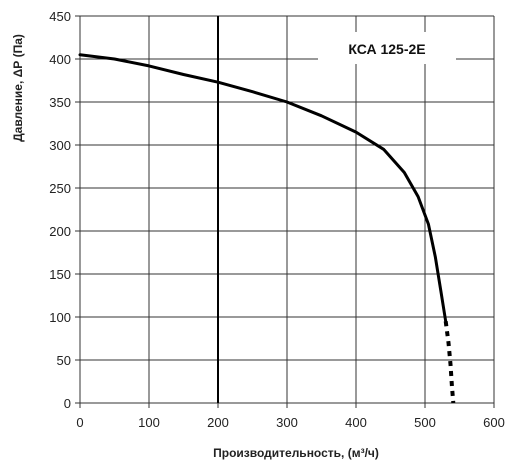 The height and width of the screenshot is (476, 518). What do you see at coordinates (60, 274) in the screenshot?
I see `y-tick-label: 150` at bounding box center [60, 274].